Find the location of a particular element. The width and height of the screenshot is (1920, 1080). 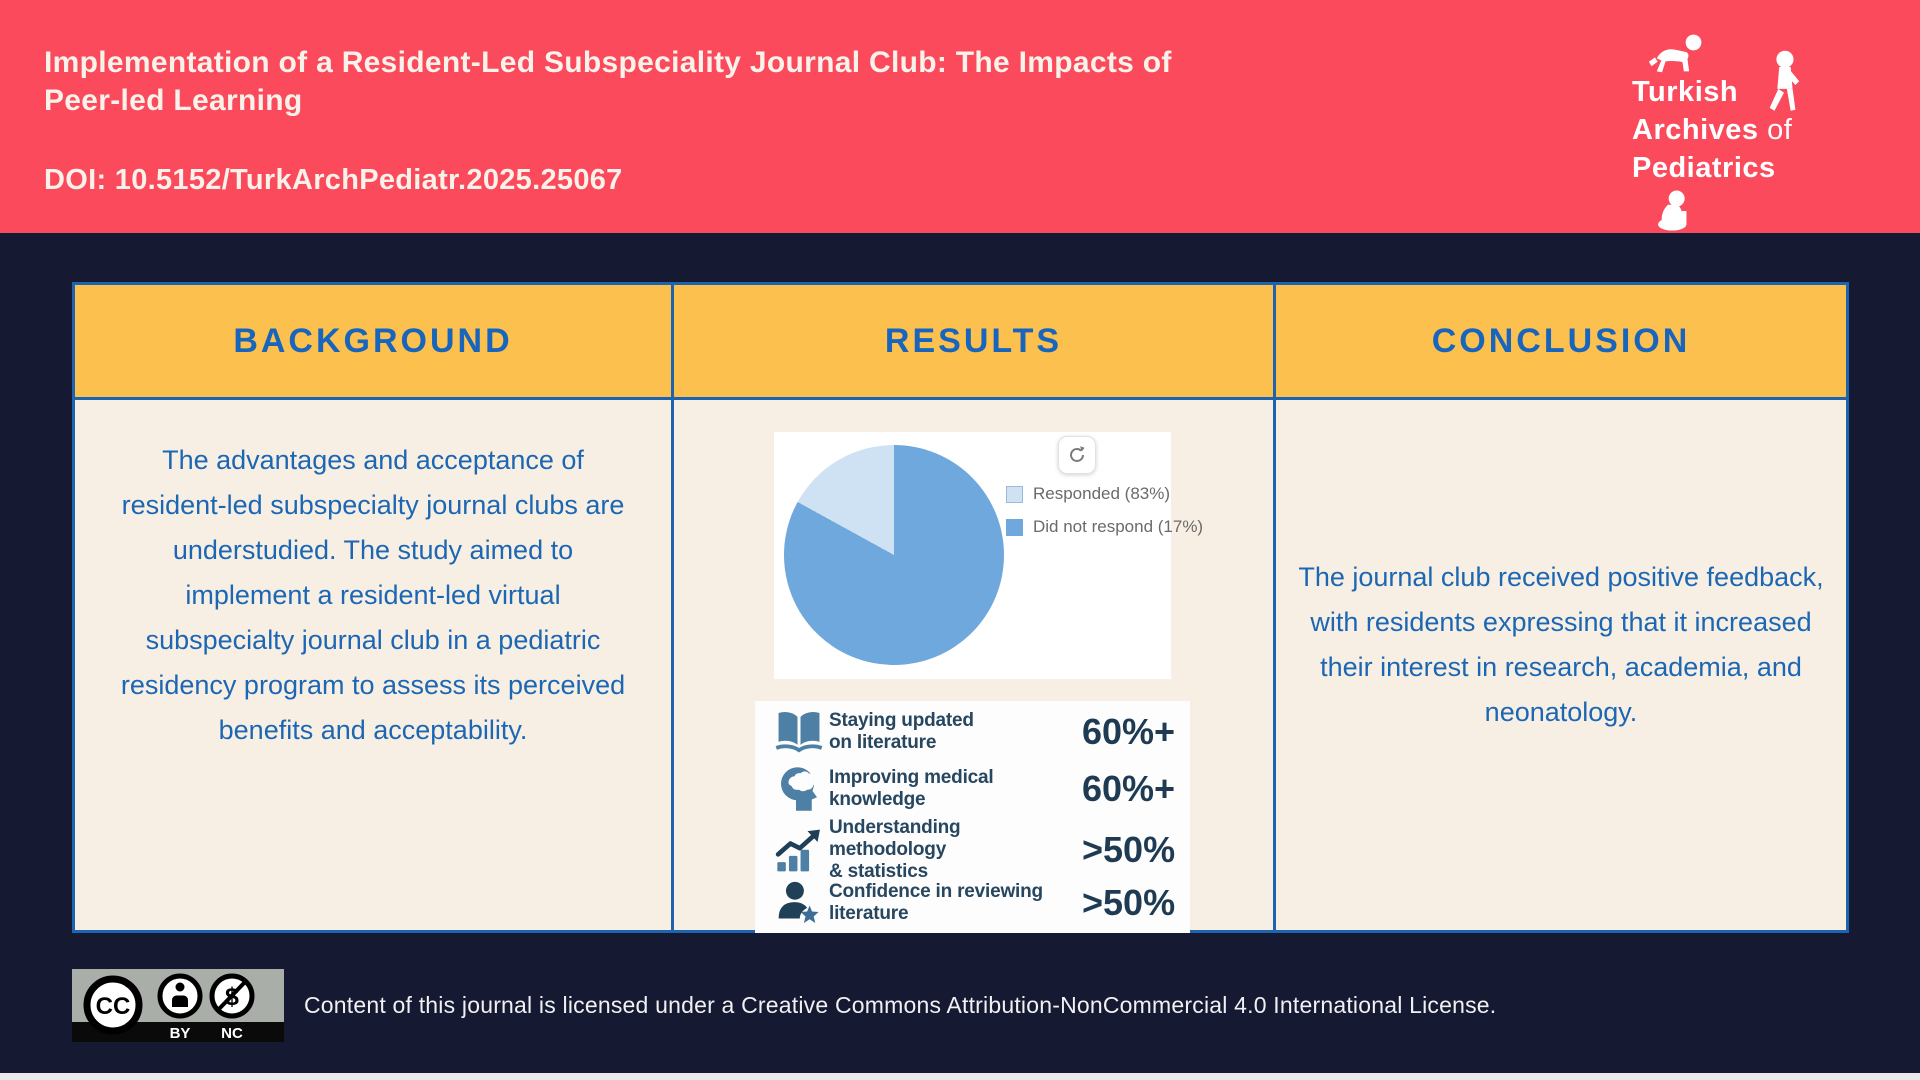

column-header-results: RESULTS is located at coordinates (975, 342).